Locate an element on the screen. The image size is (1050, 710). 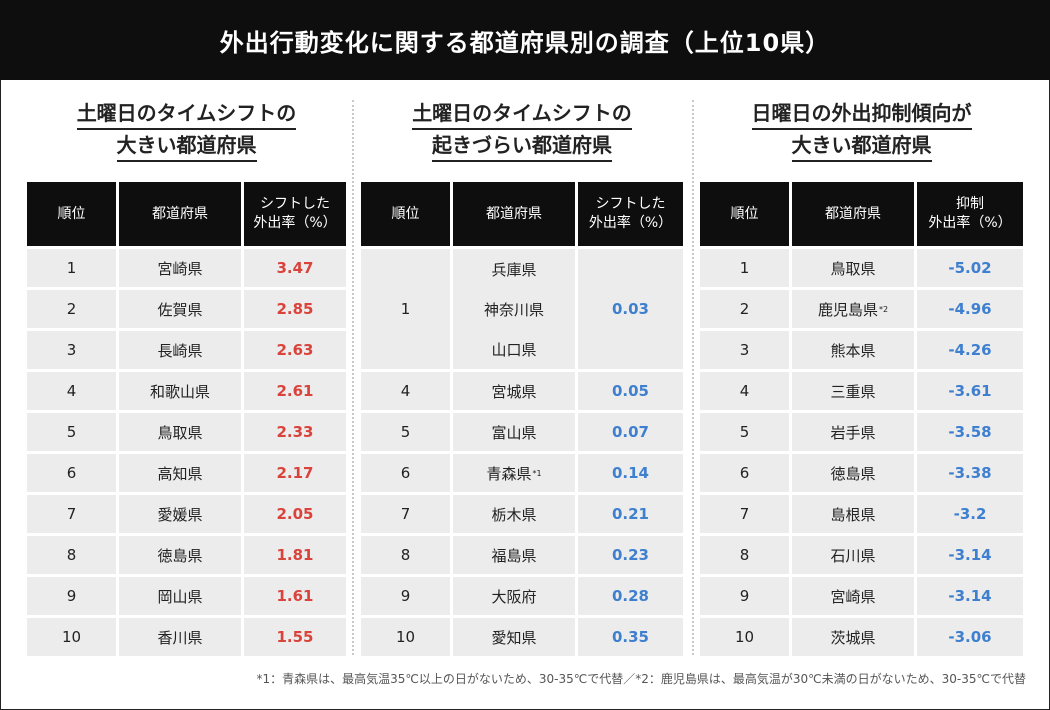
table-row: 2 佐賀県 2.85 is located at coordinates (186, 309).